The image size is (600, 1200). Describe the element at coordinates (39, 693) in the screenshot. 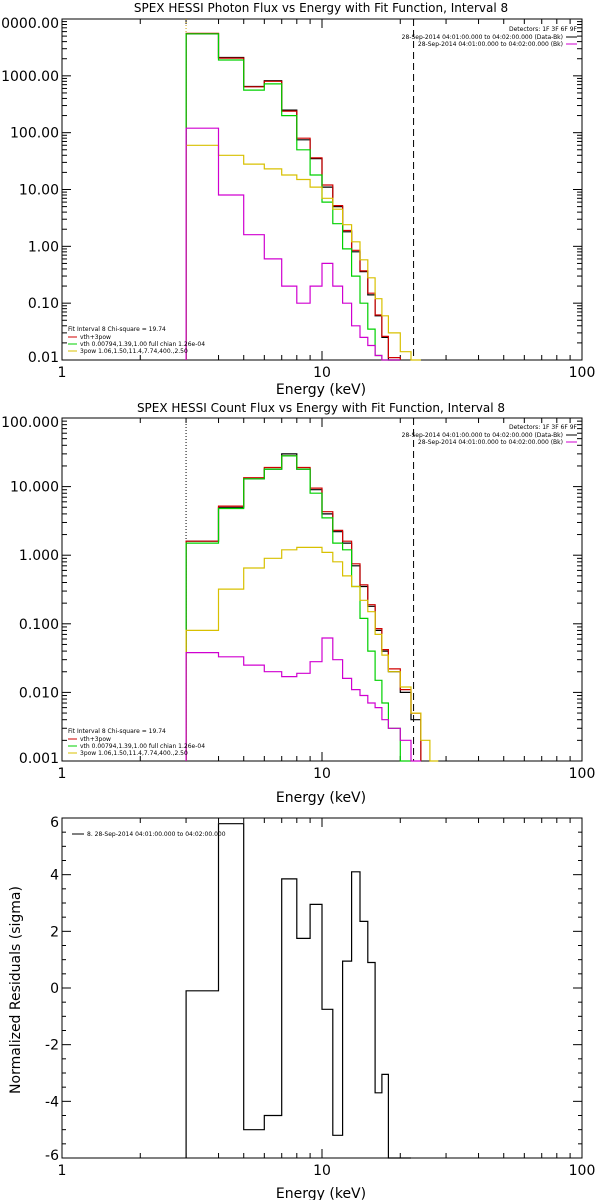

I see `y-tick-label: 0.010` at that location.